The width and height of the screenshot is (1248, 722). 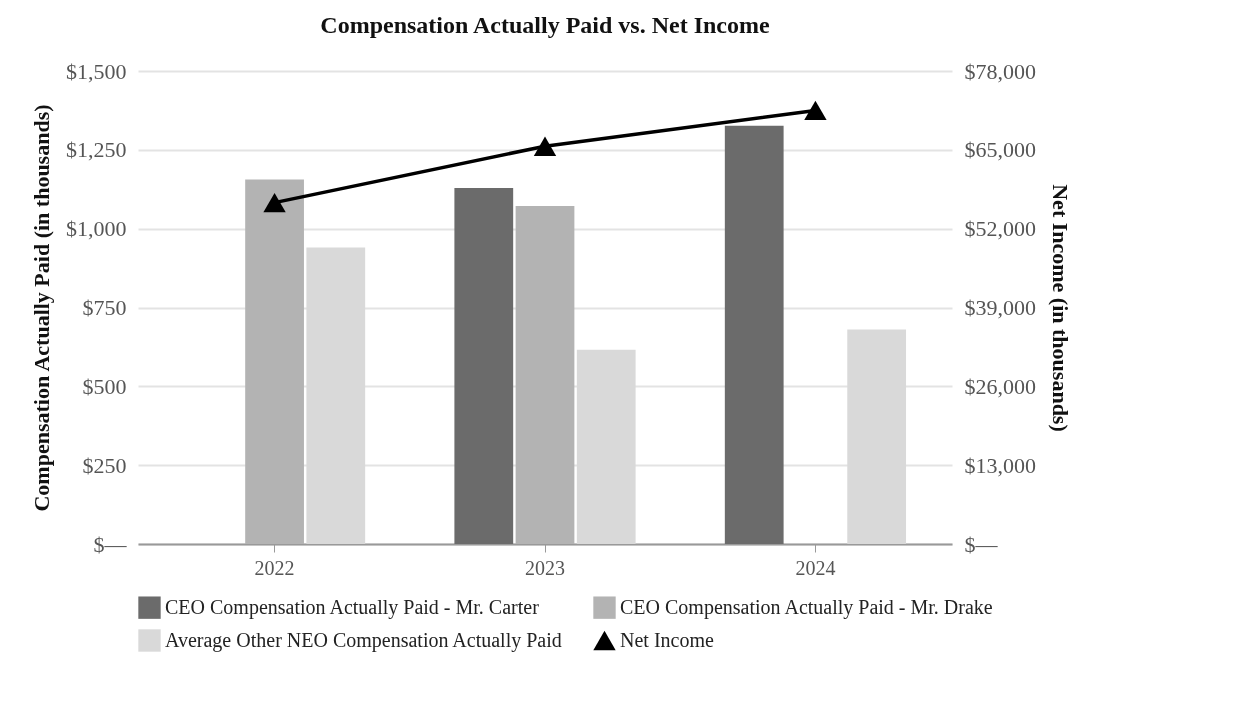 I want to click on y-tick-label: $750, so click(x=104, y=307).